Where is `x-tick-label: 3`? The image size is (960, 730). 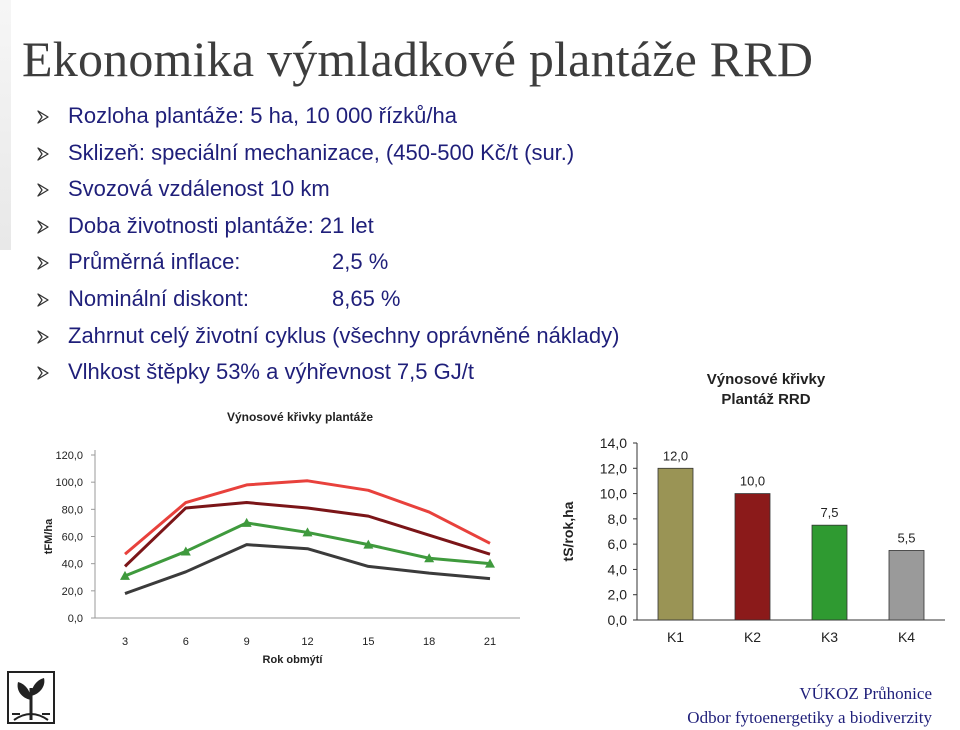
x-tick-label: 3 is located at coordinates (125, 642).